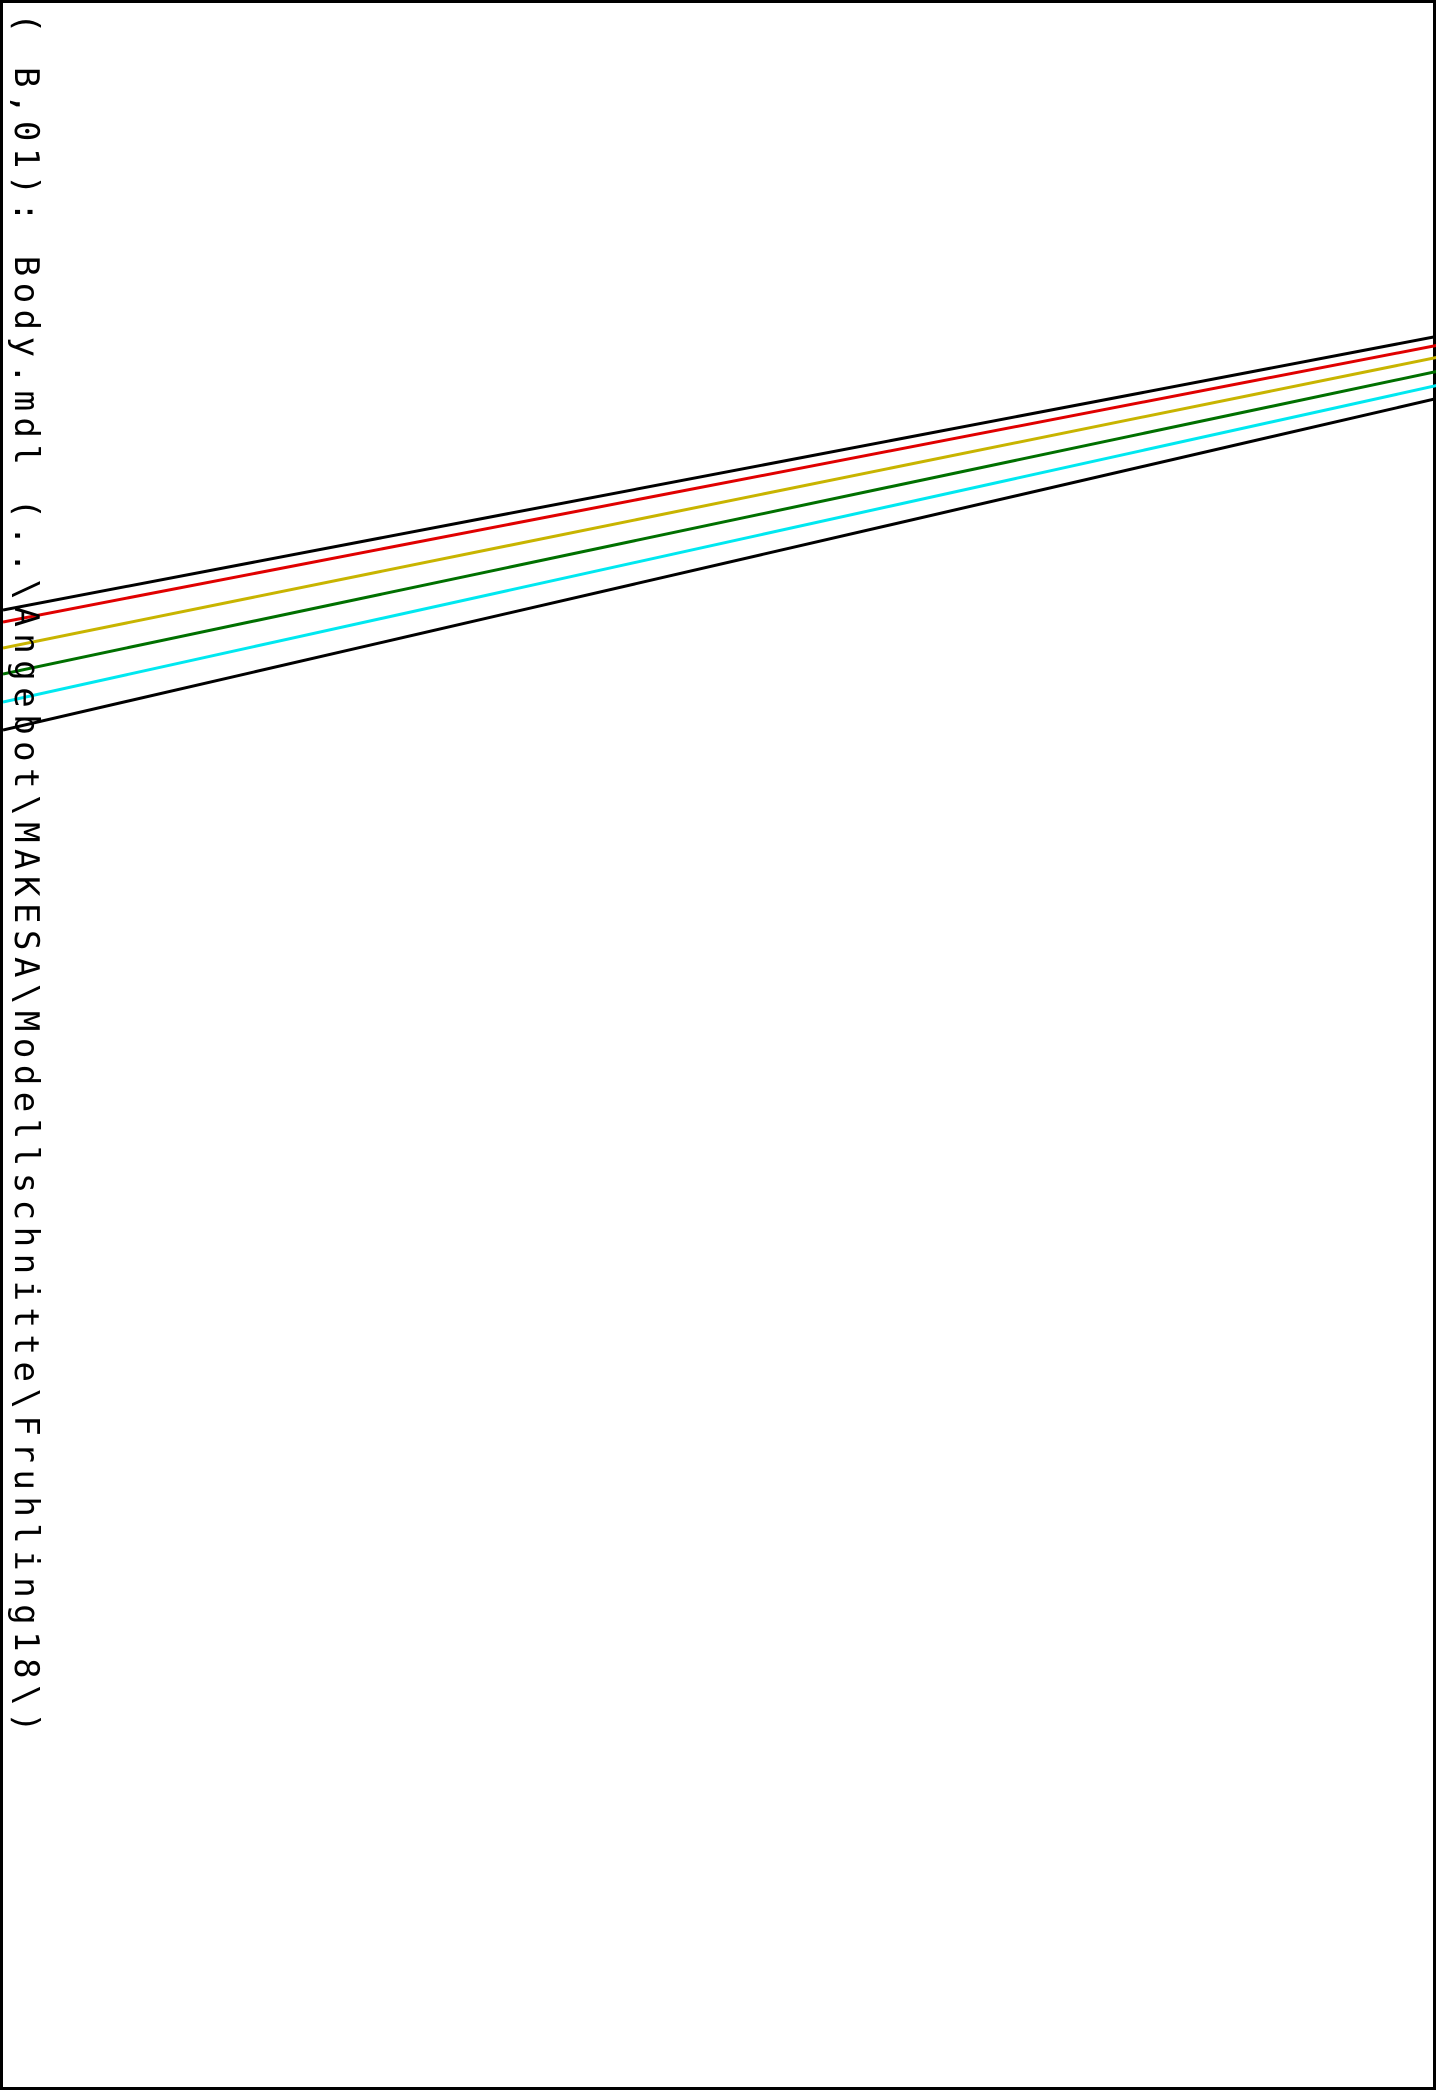 This screenshot has height=2093, width=1436. Describe the element at coordinates (719, 473) in the screenshot. I see `line-black-top` at that location.